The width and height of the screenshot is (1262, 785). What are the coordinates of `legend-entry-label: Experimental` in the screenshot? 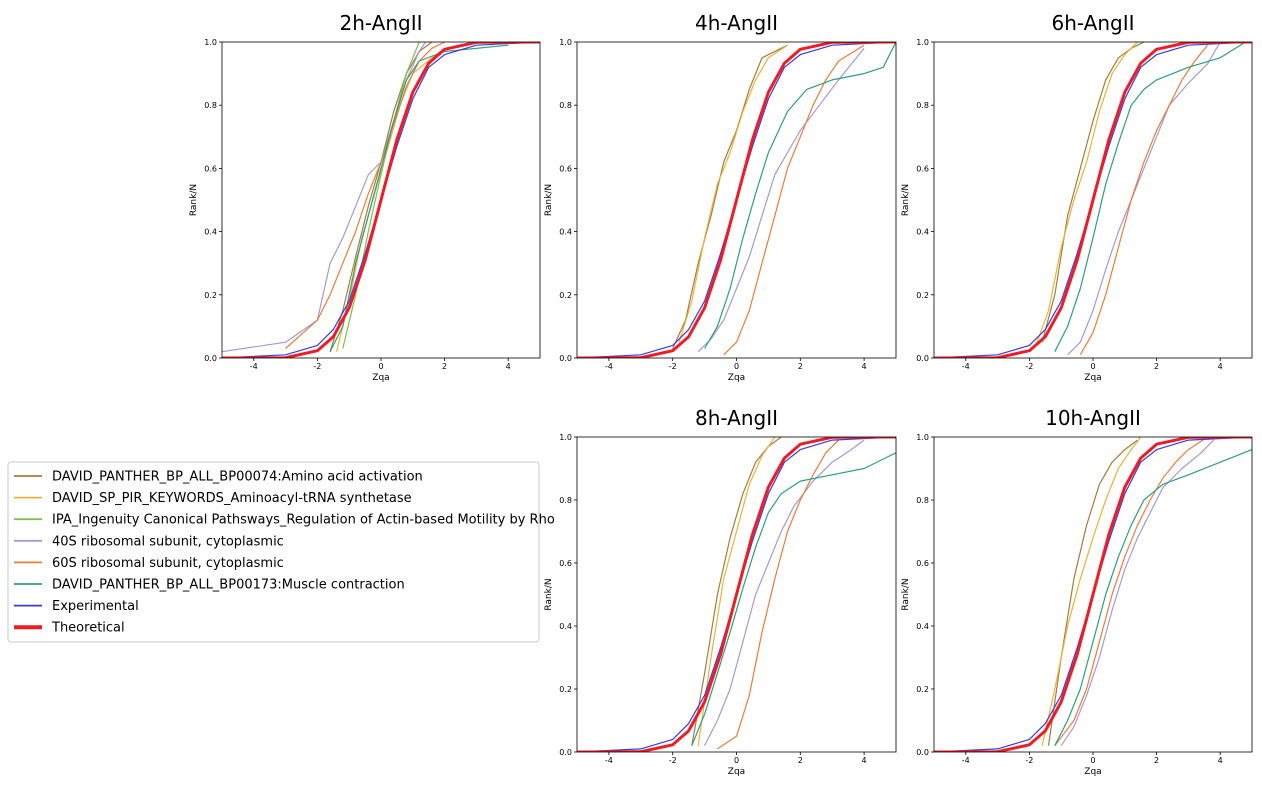 It's located at (95, 606).